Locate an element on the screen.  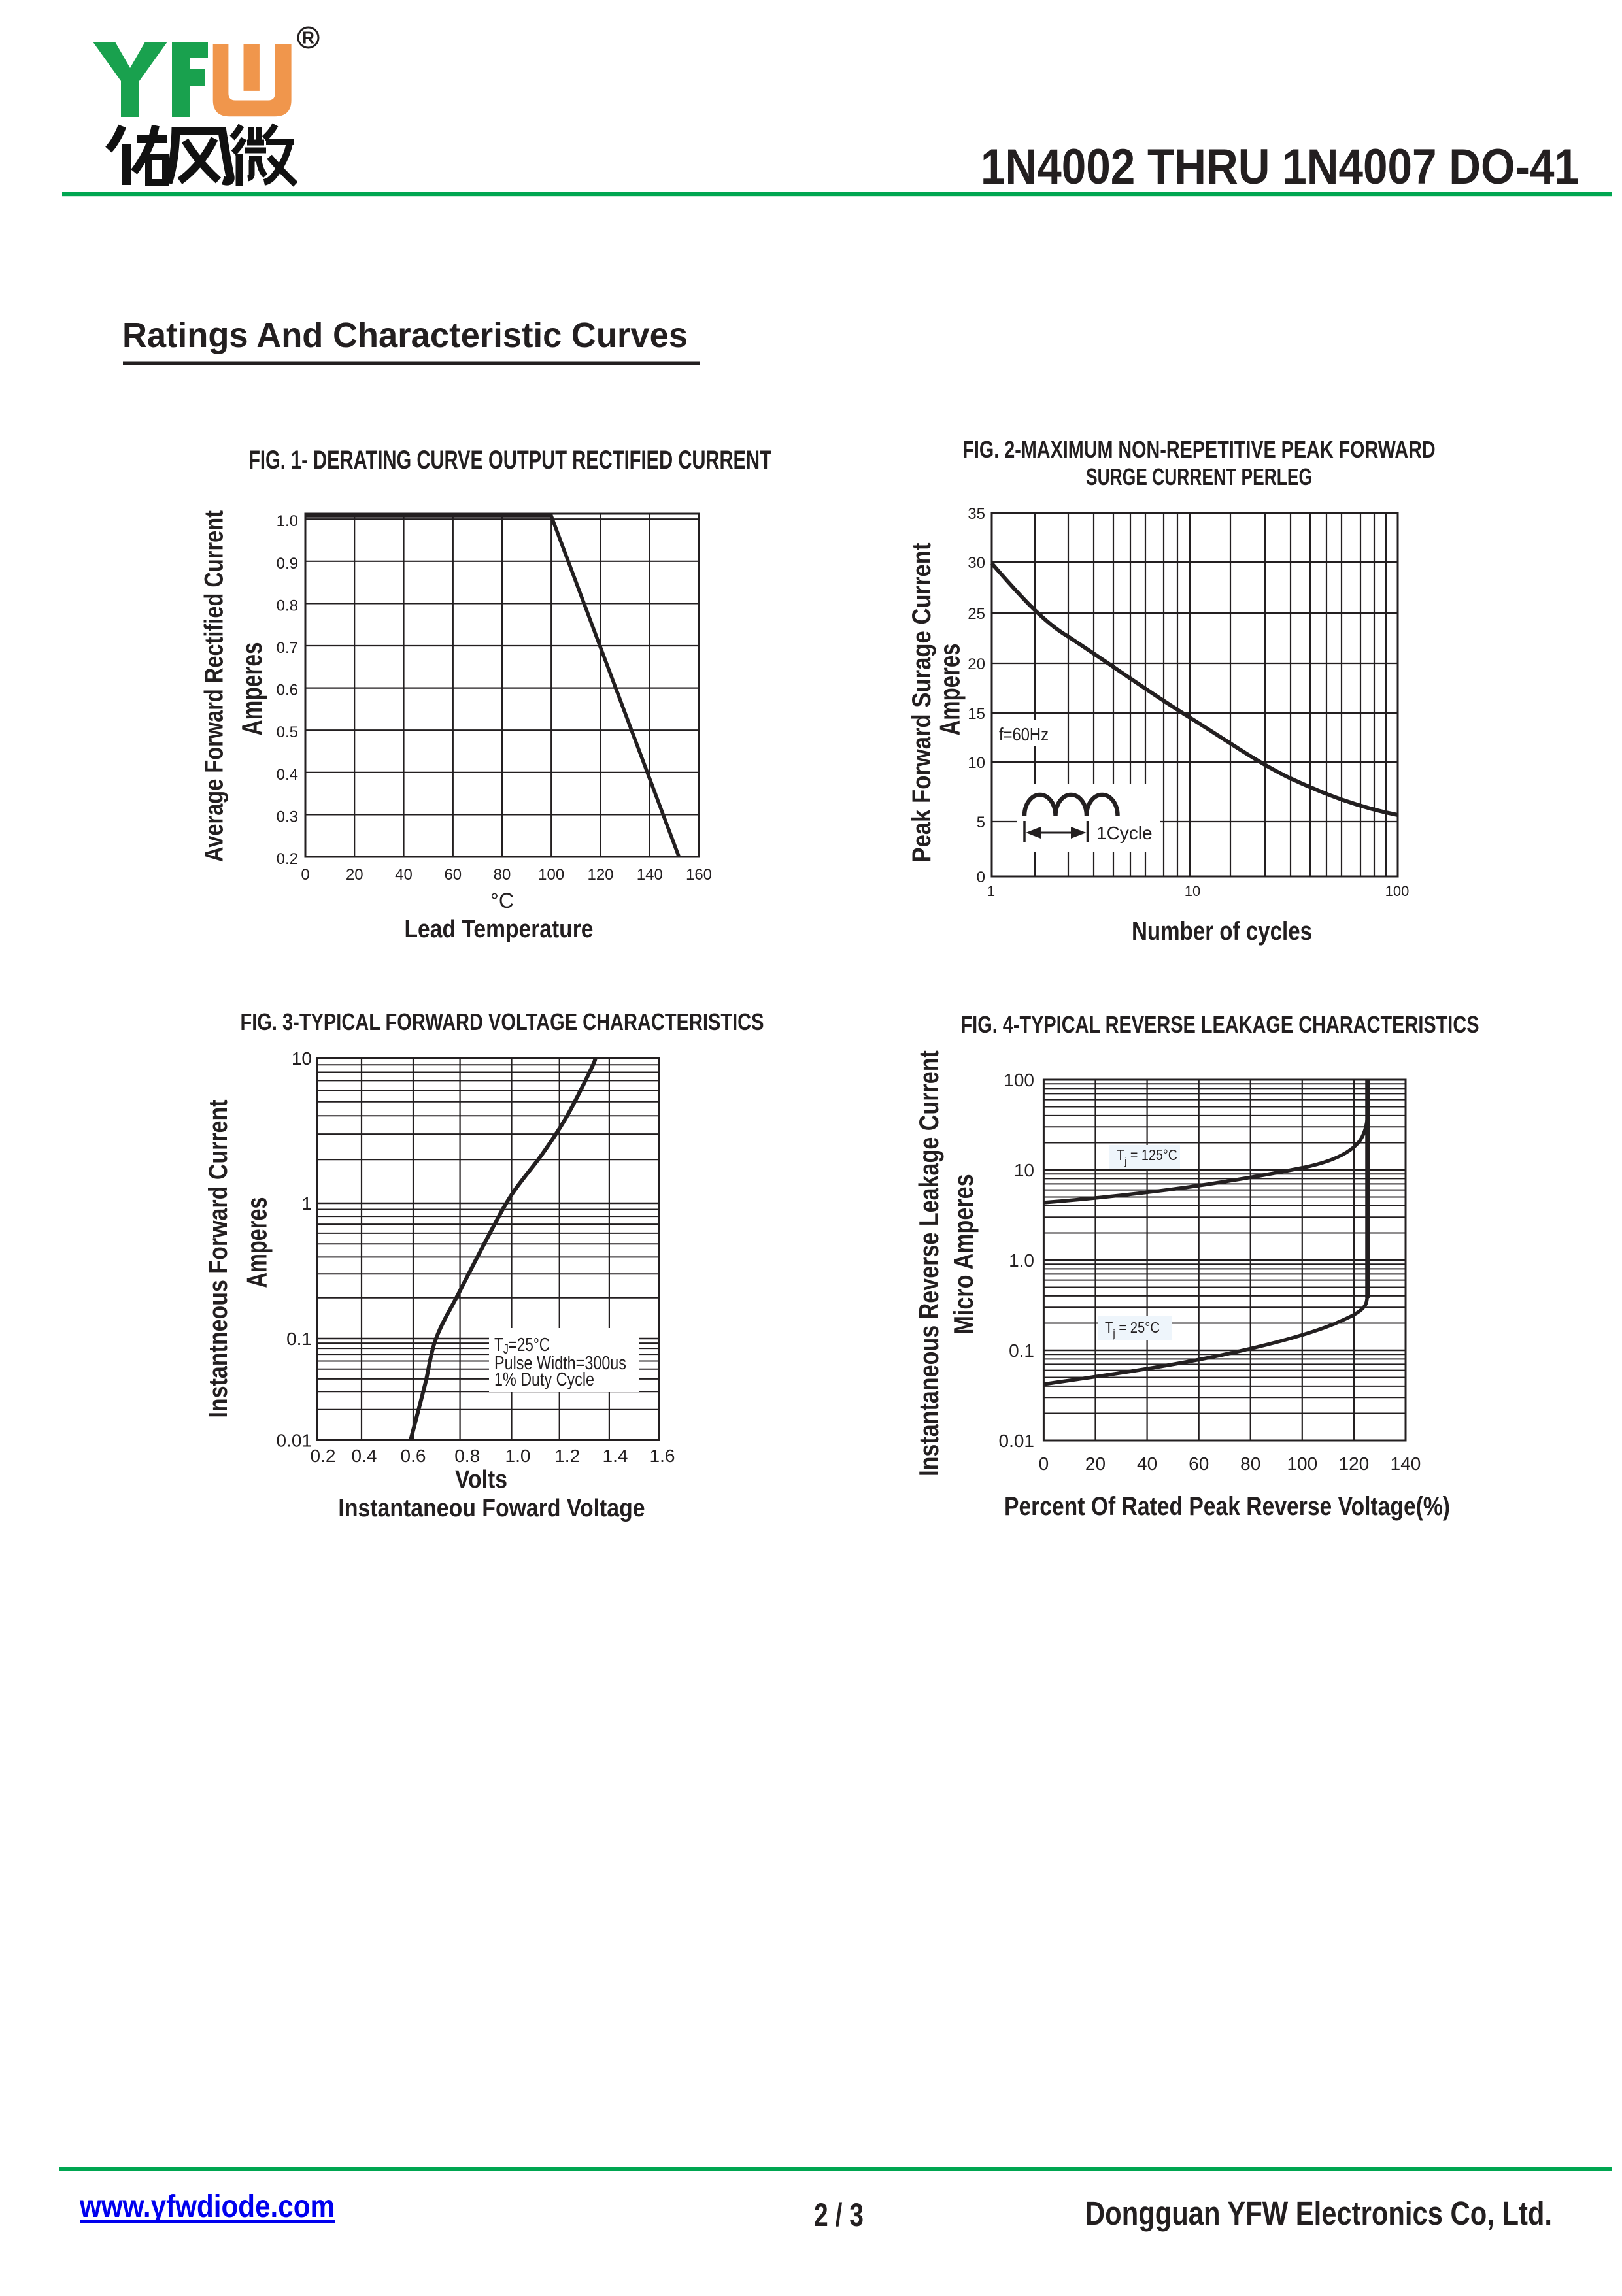
svg-text: 1.4 is located at coordinates (615, 1456).